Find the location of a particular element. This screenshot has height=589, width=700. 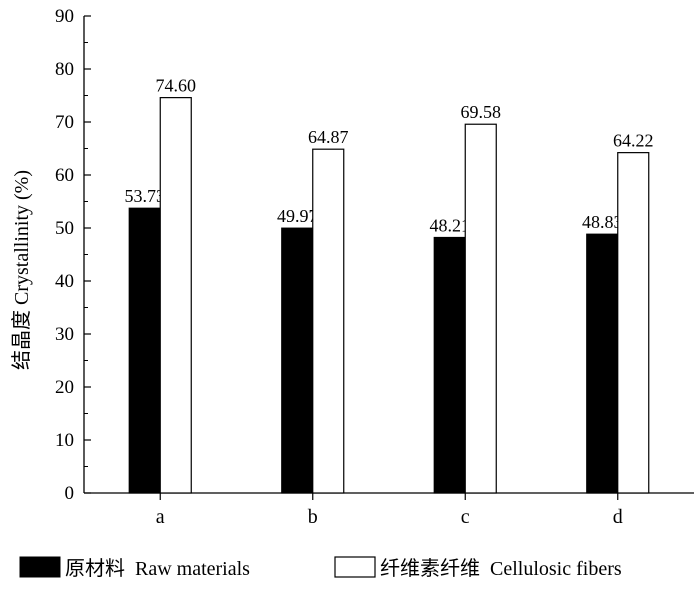

y-tick-label: 10 is located at coordinates (64, 440).